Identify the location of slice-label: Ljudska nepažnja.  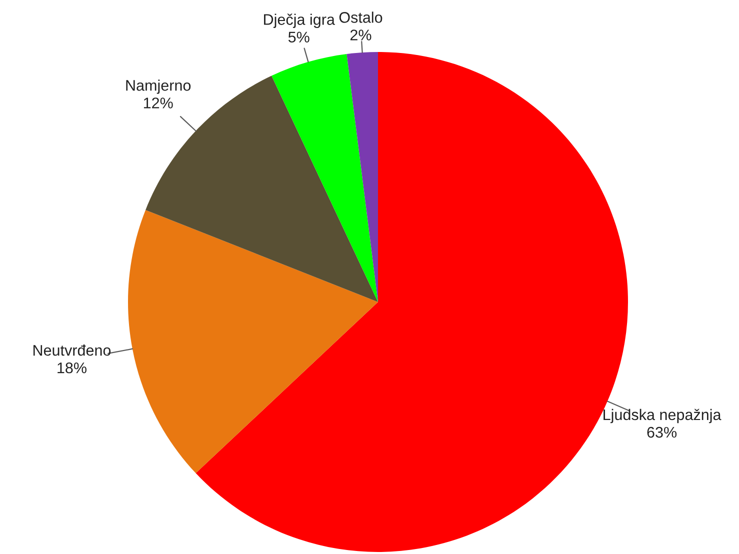
(663, 416).